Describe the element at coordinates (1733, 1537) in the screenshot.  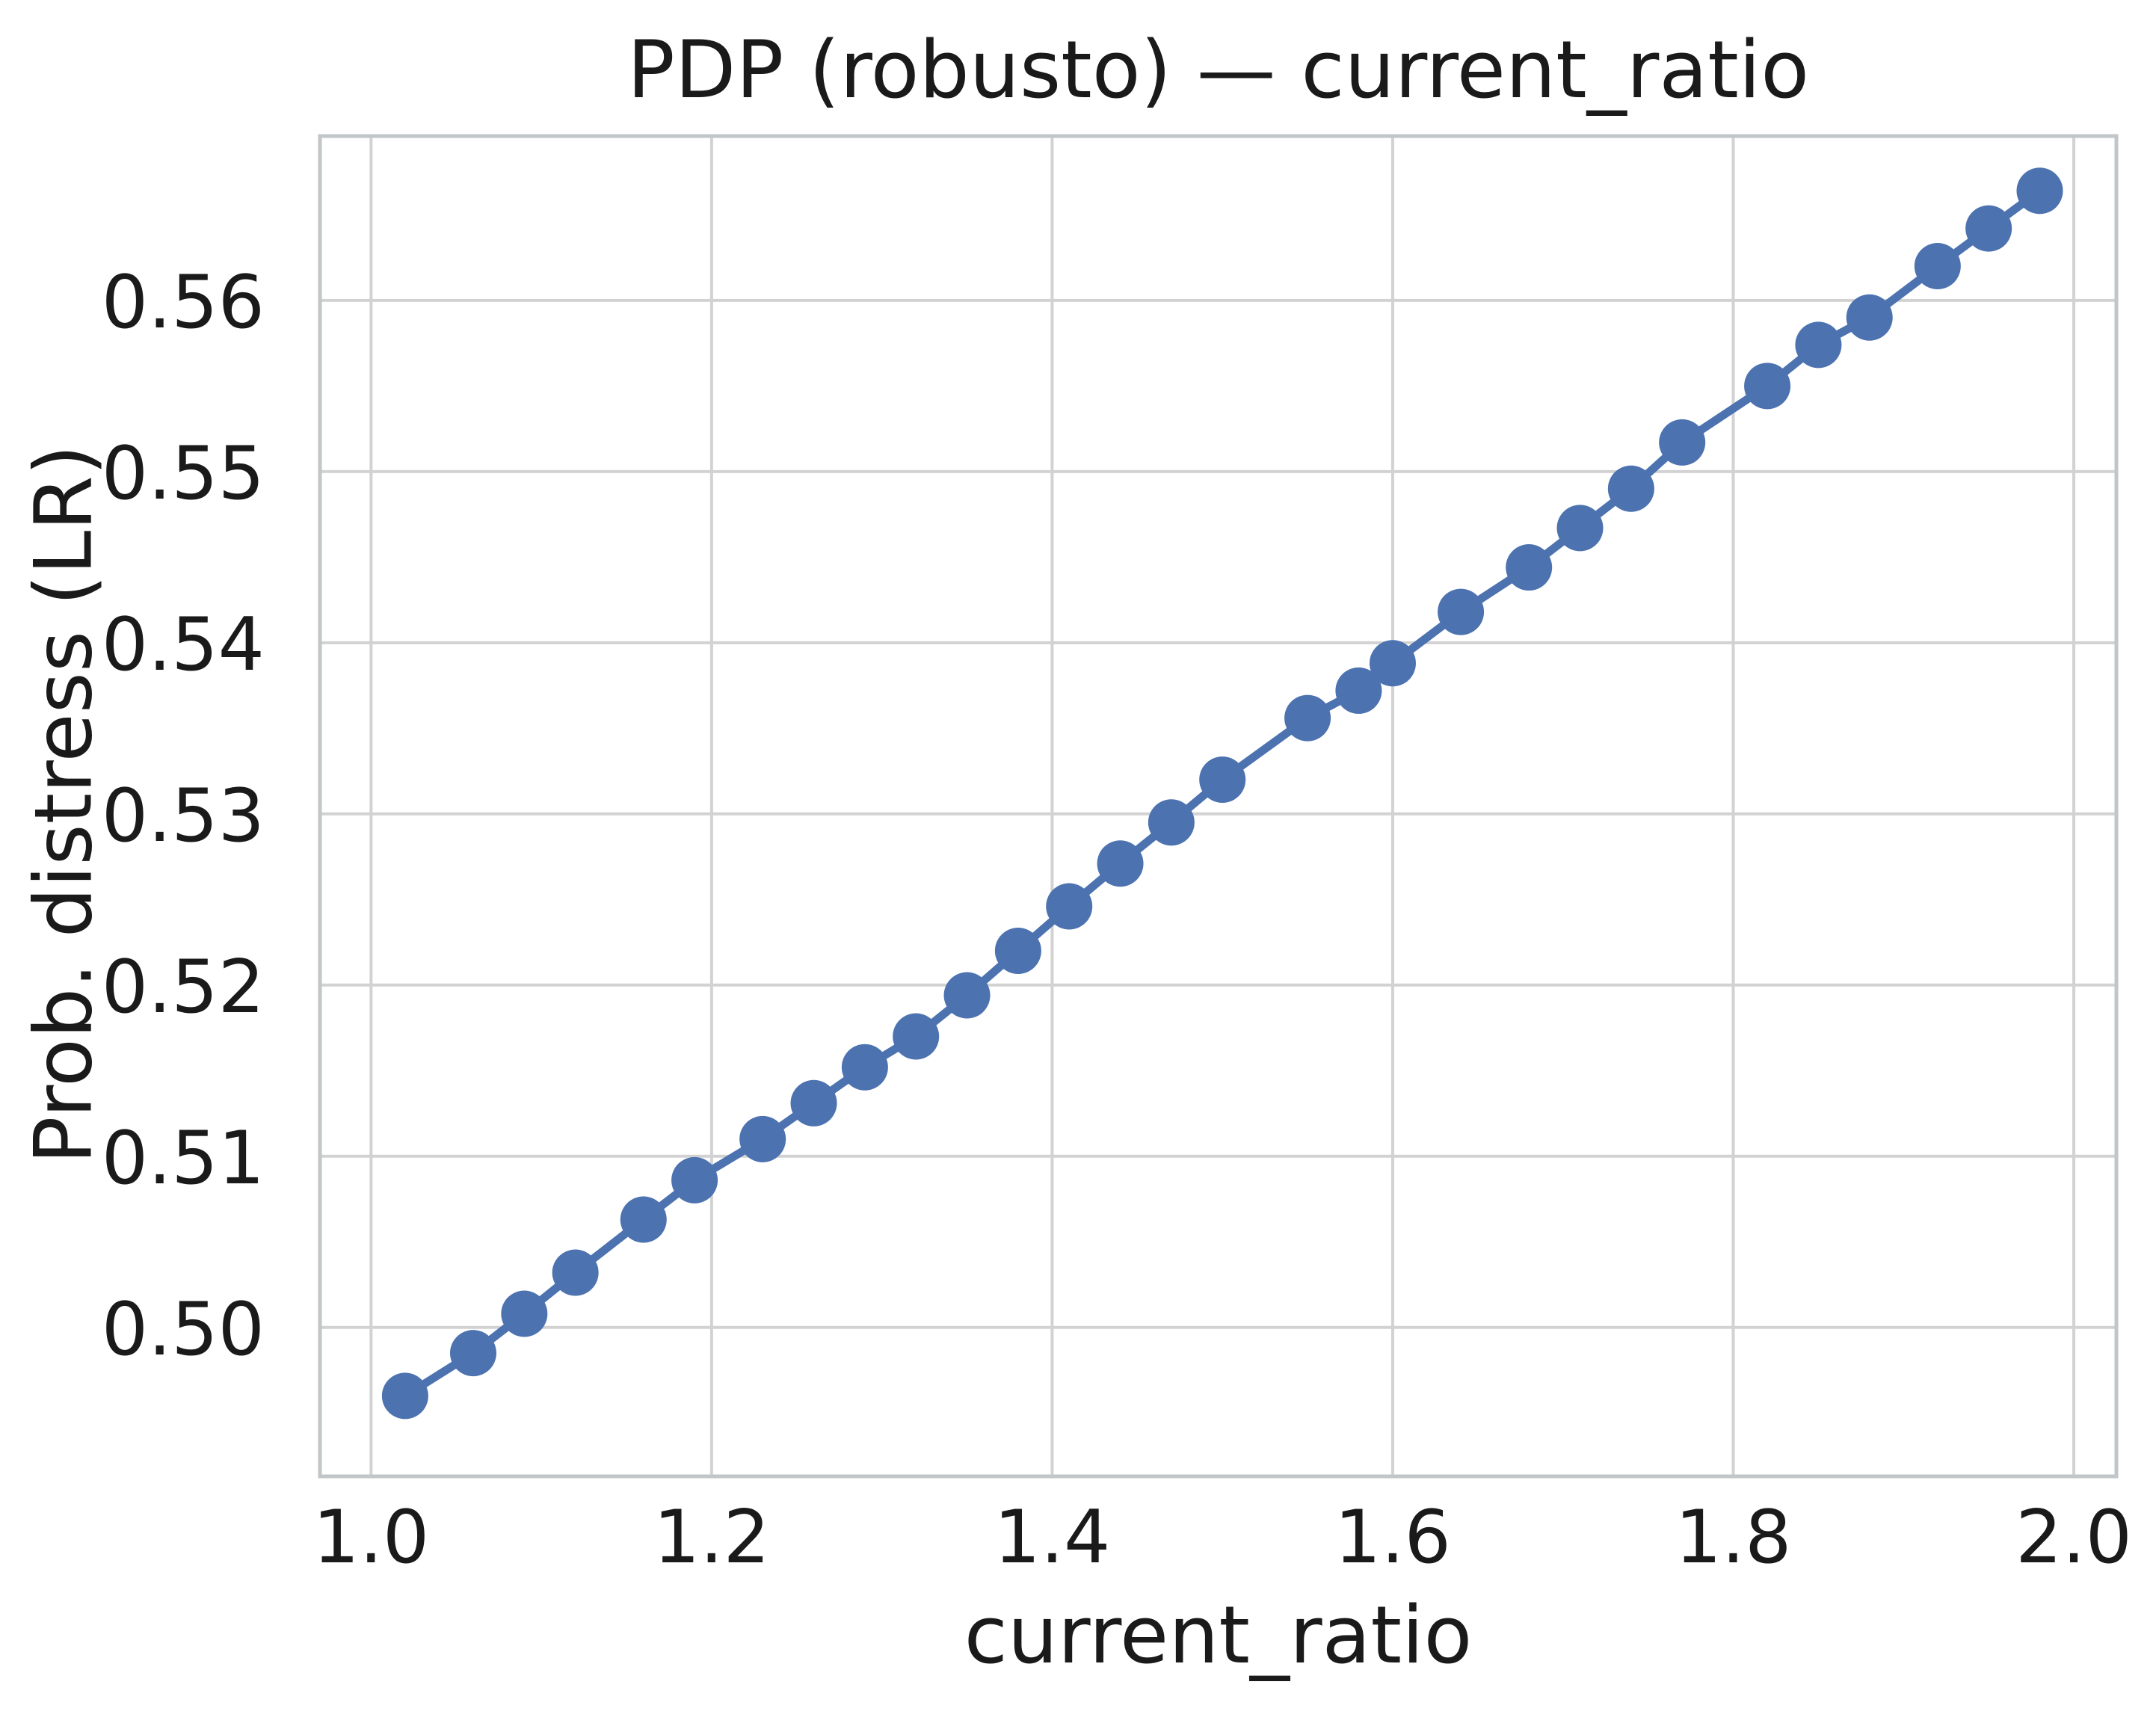
I see `x-tick-label: 1.8` at that location.